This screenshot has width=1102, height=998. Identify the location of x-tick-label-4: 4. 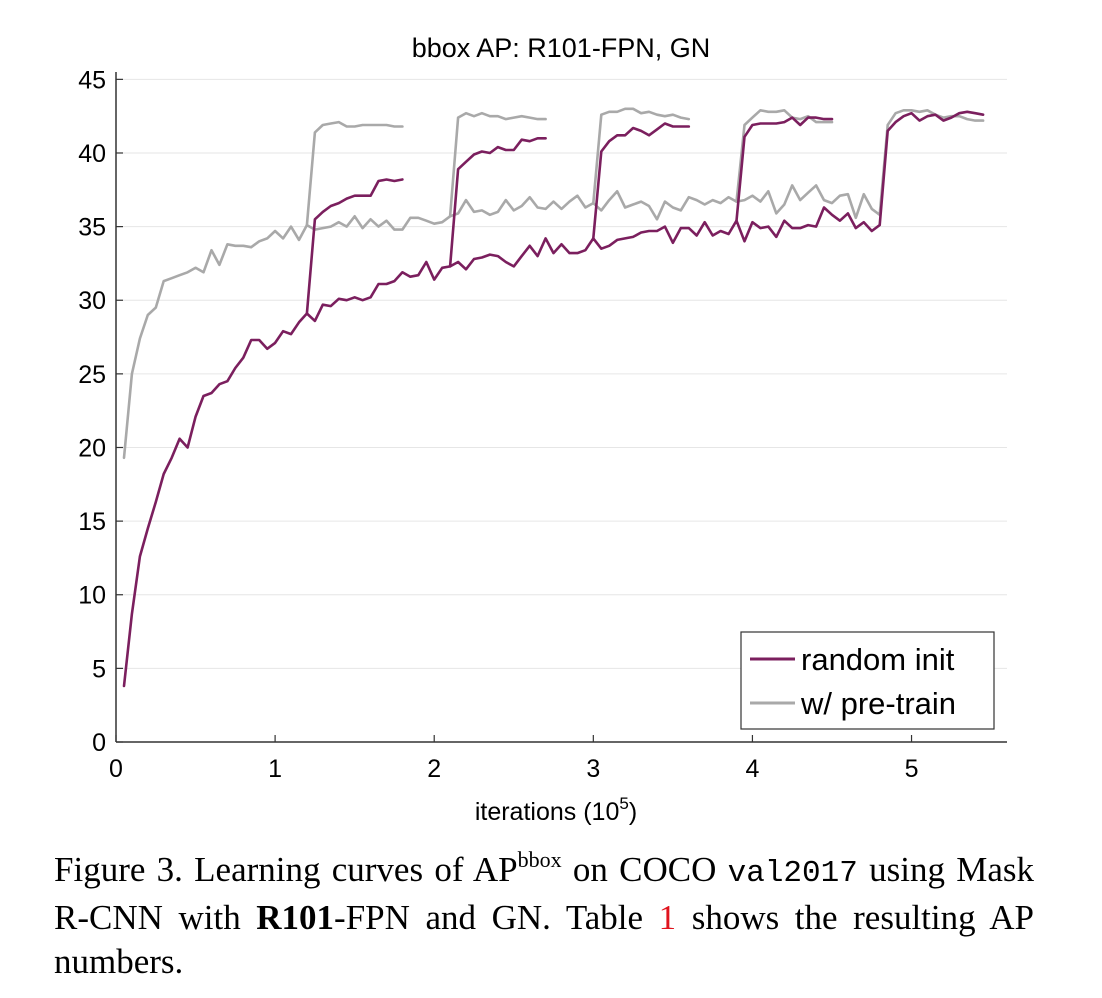
(752, 769).